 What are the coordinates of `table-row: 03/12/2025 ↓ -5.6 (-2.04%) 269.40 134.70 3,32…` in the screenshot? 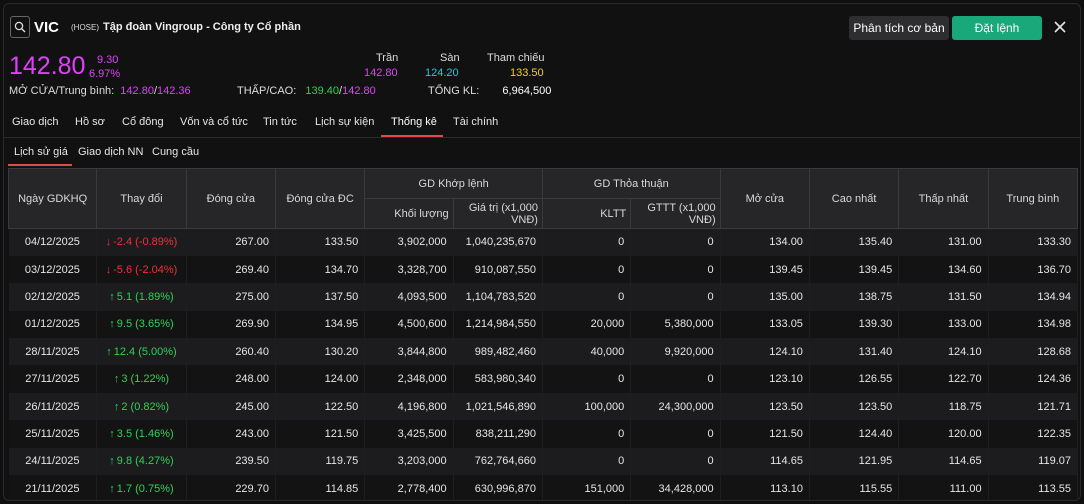 It's located at (543, 269).